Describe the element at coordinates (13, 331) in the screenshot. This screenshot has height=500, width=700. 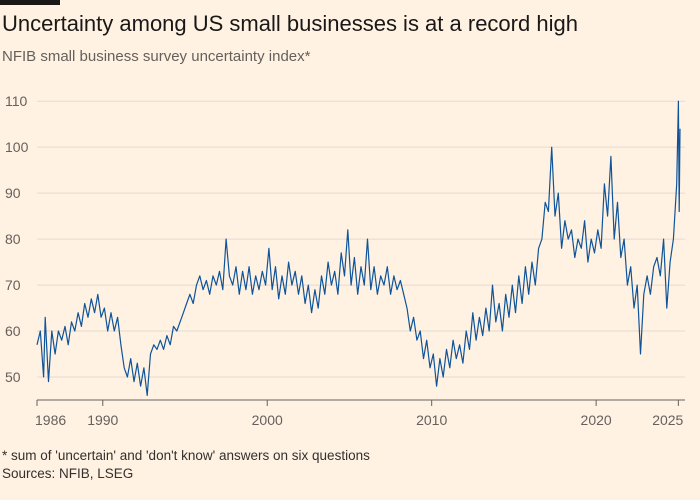
I see `y-tick-label-60: 60` at that location.